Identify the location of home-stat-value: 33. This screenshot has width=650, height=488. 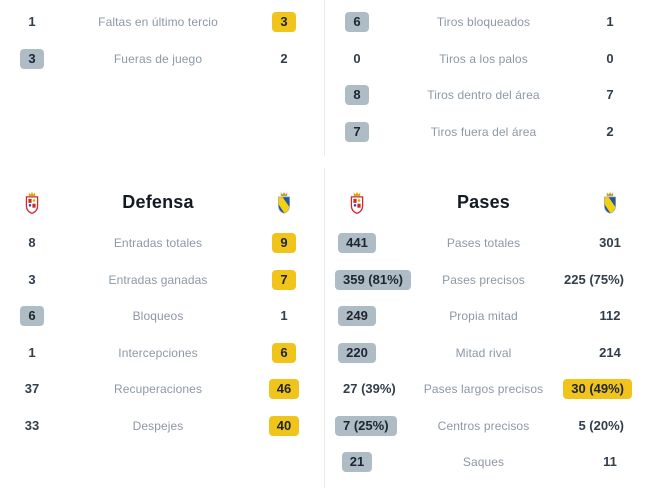
(32, 425).